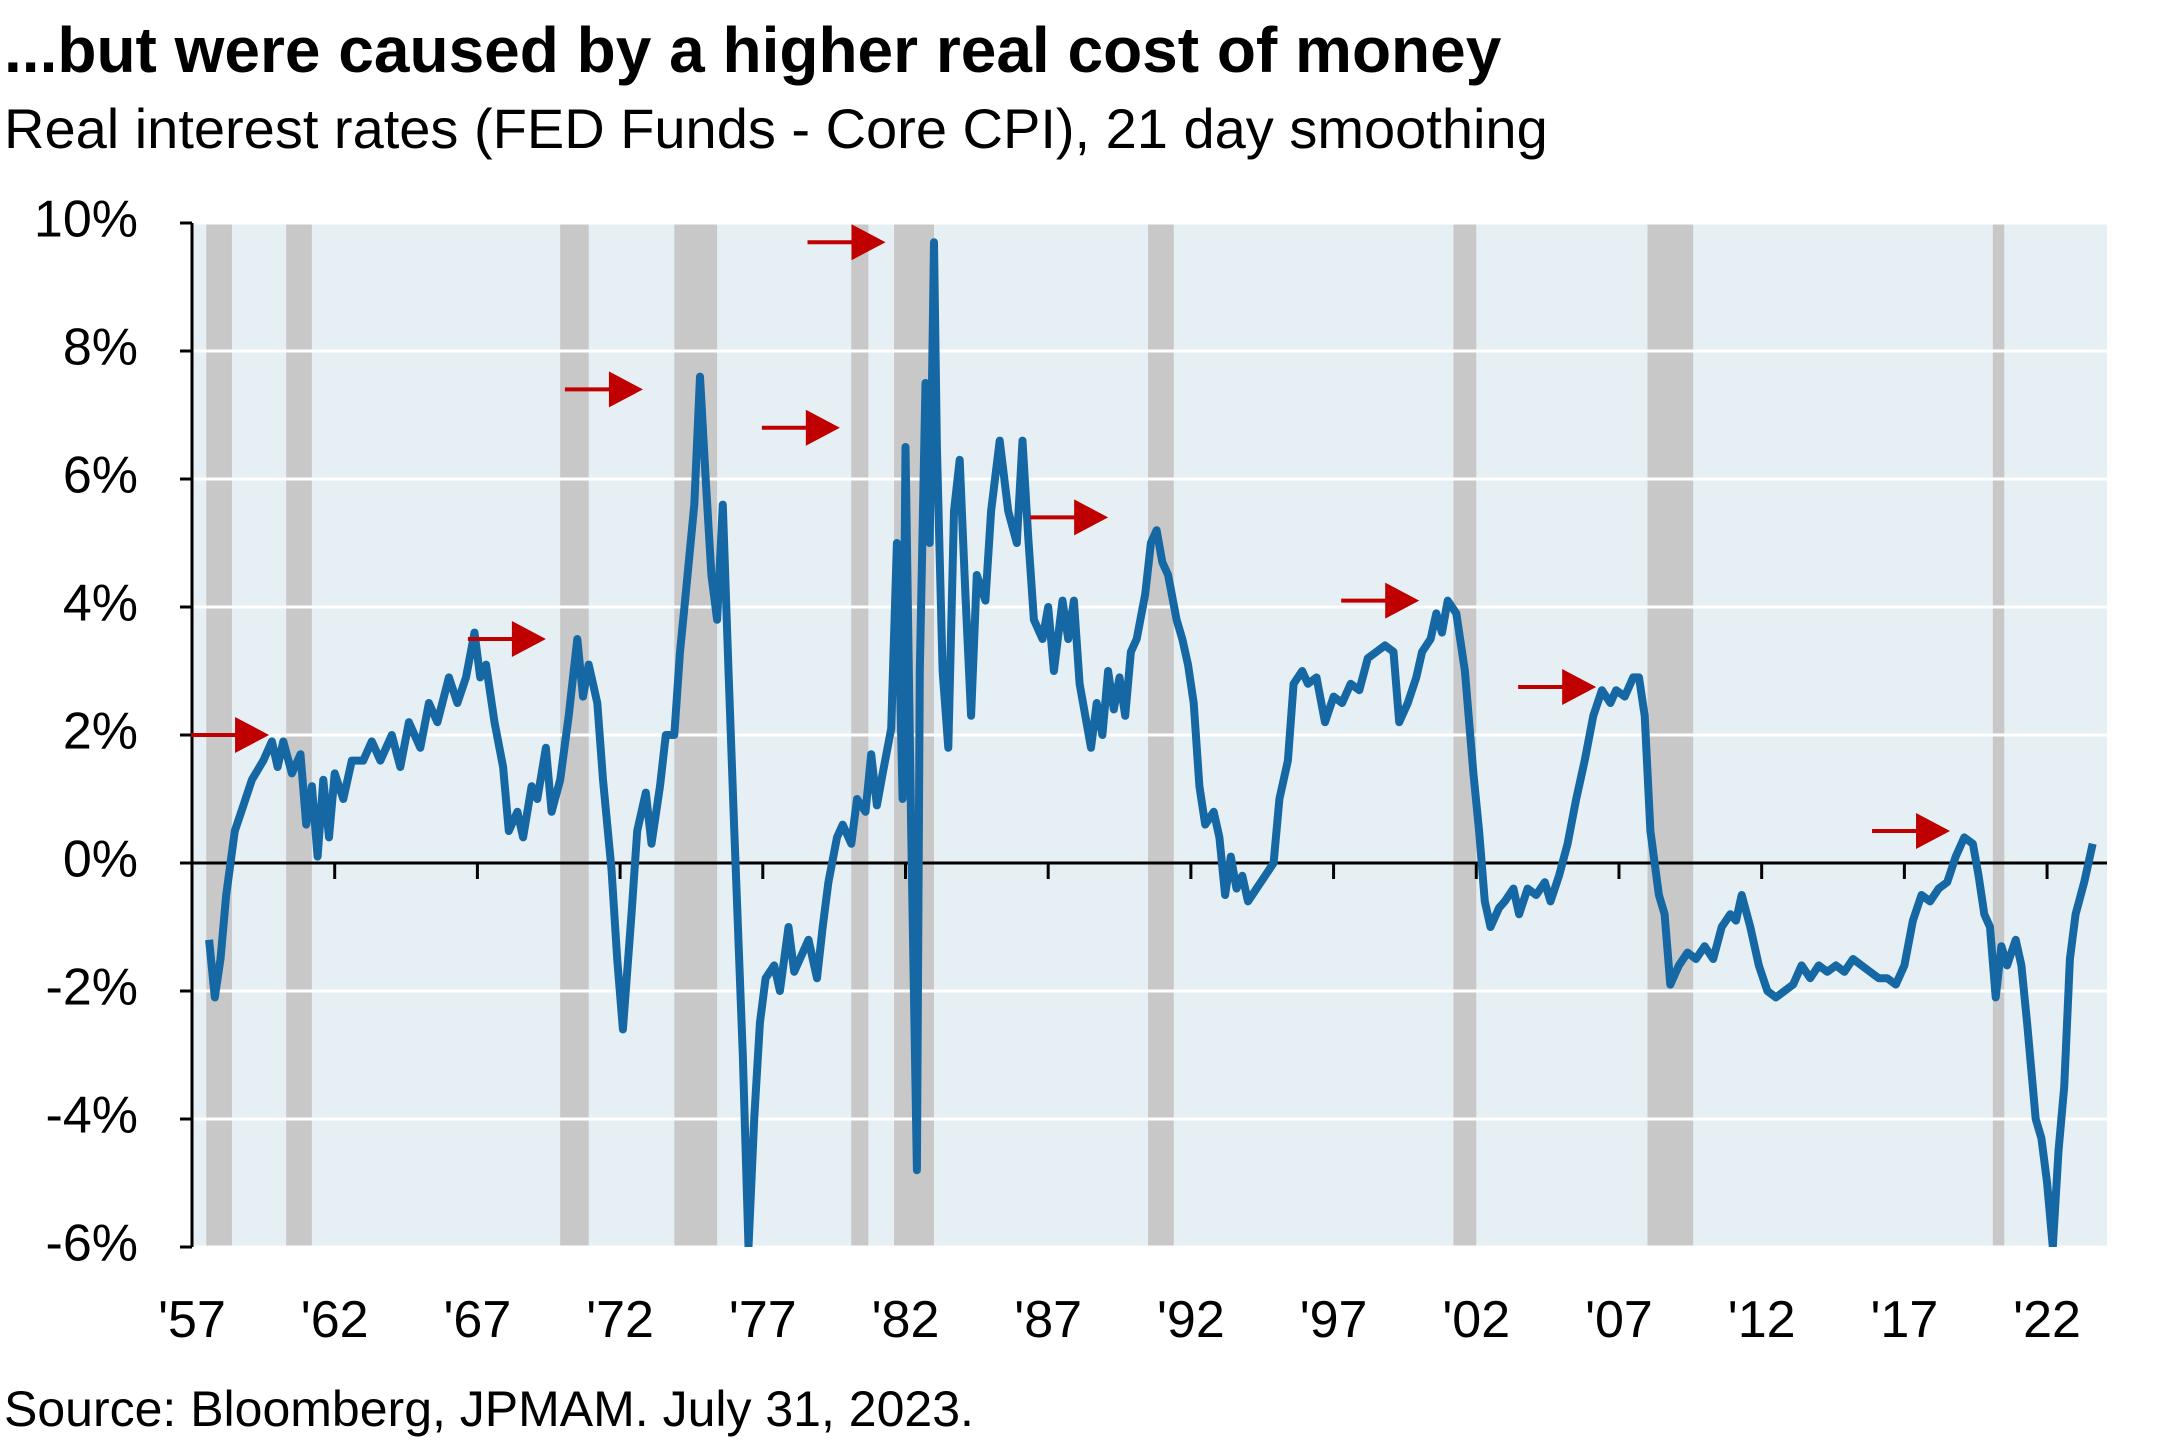  I want to click on x-tick-label: '67, so click(478, 1320).